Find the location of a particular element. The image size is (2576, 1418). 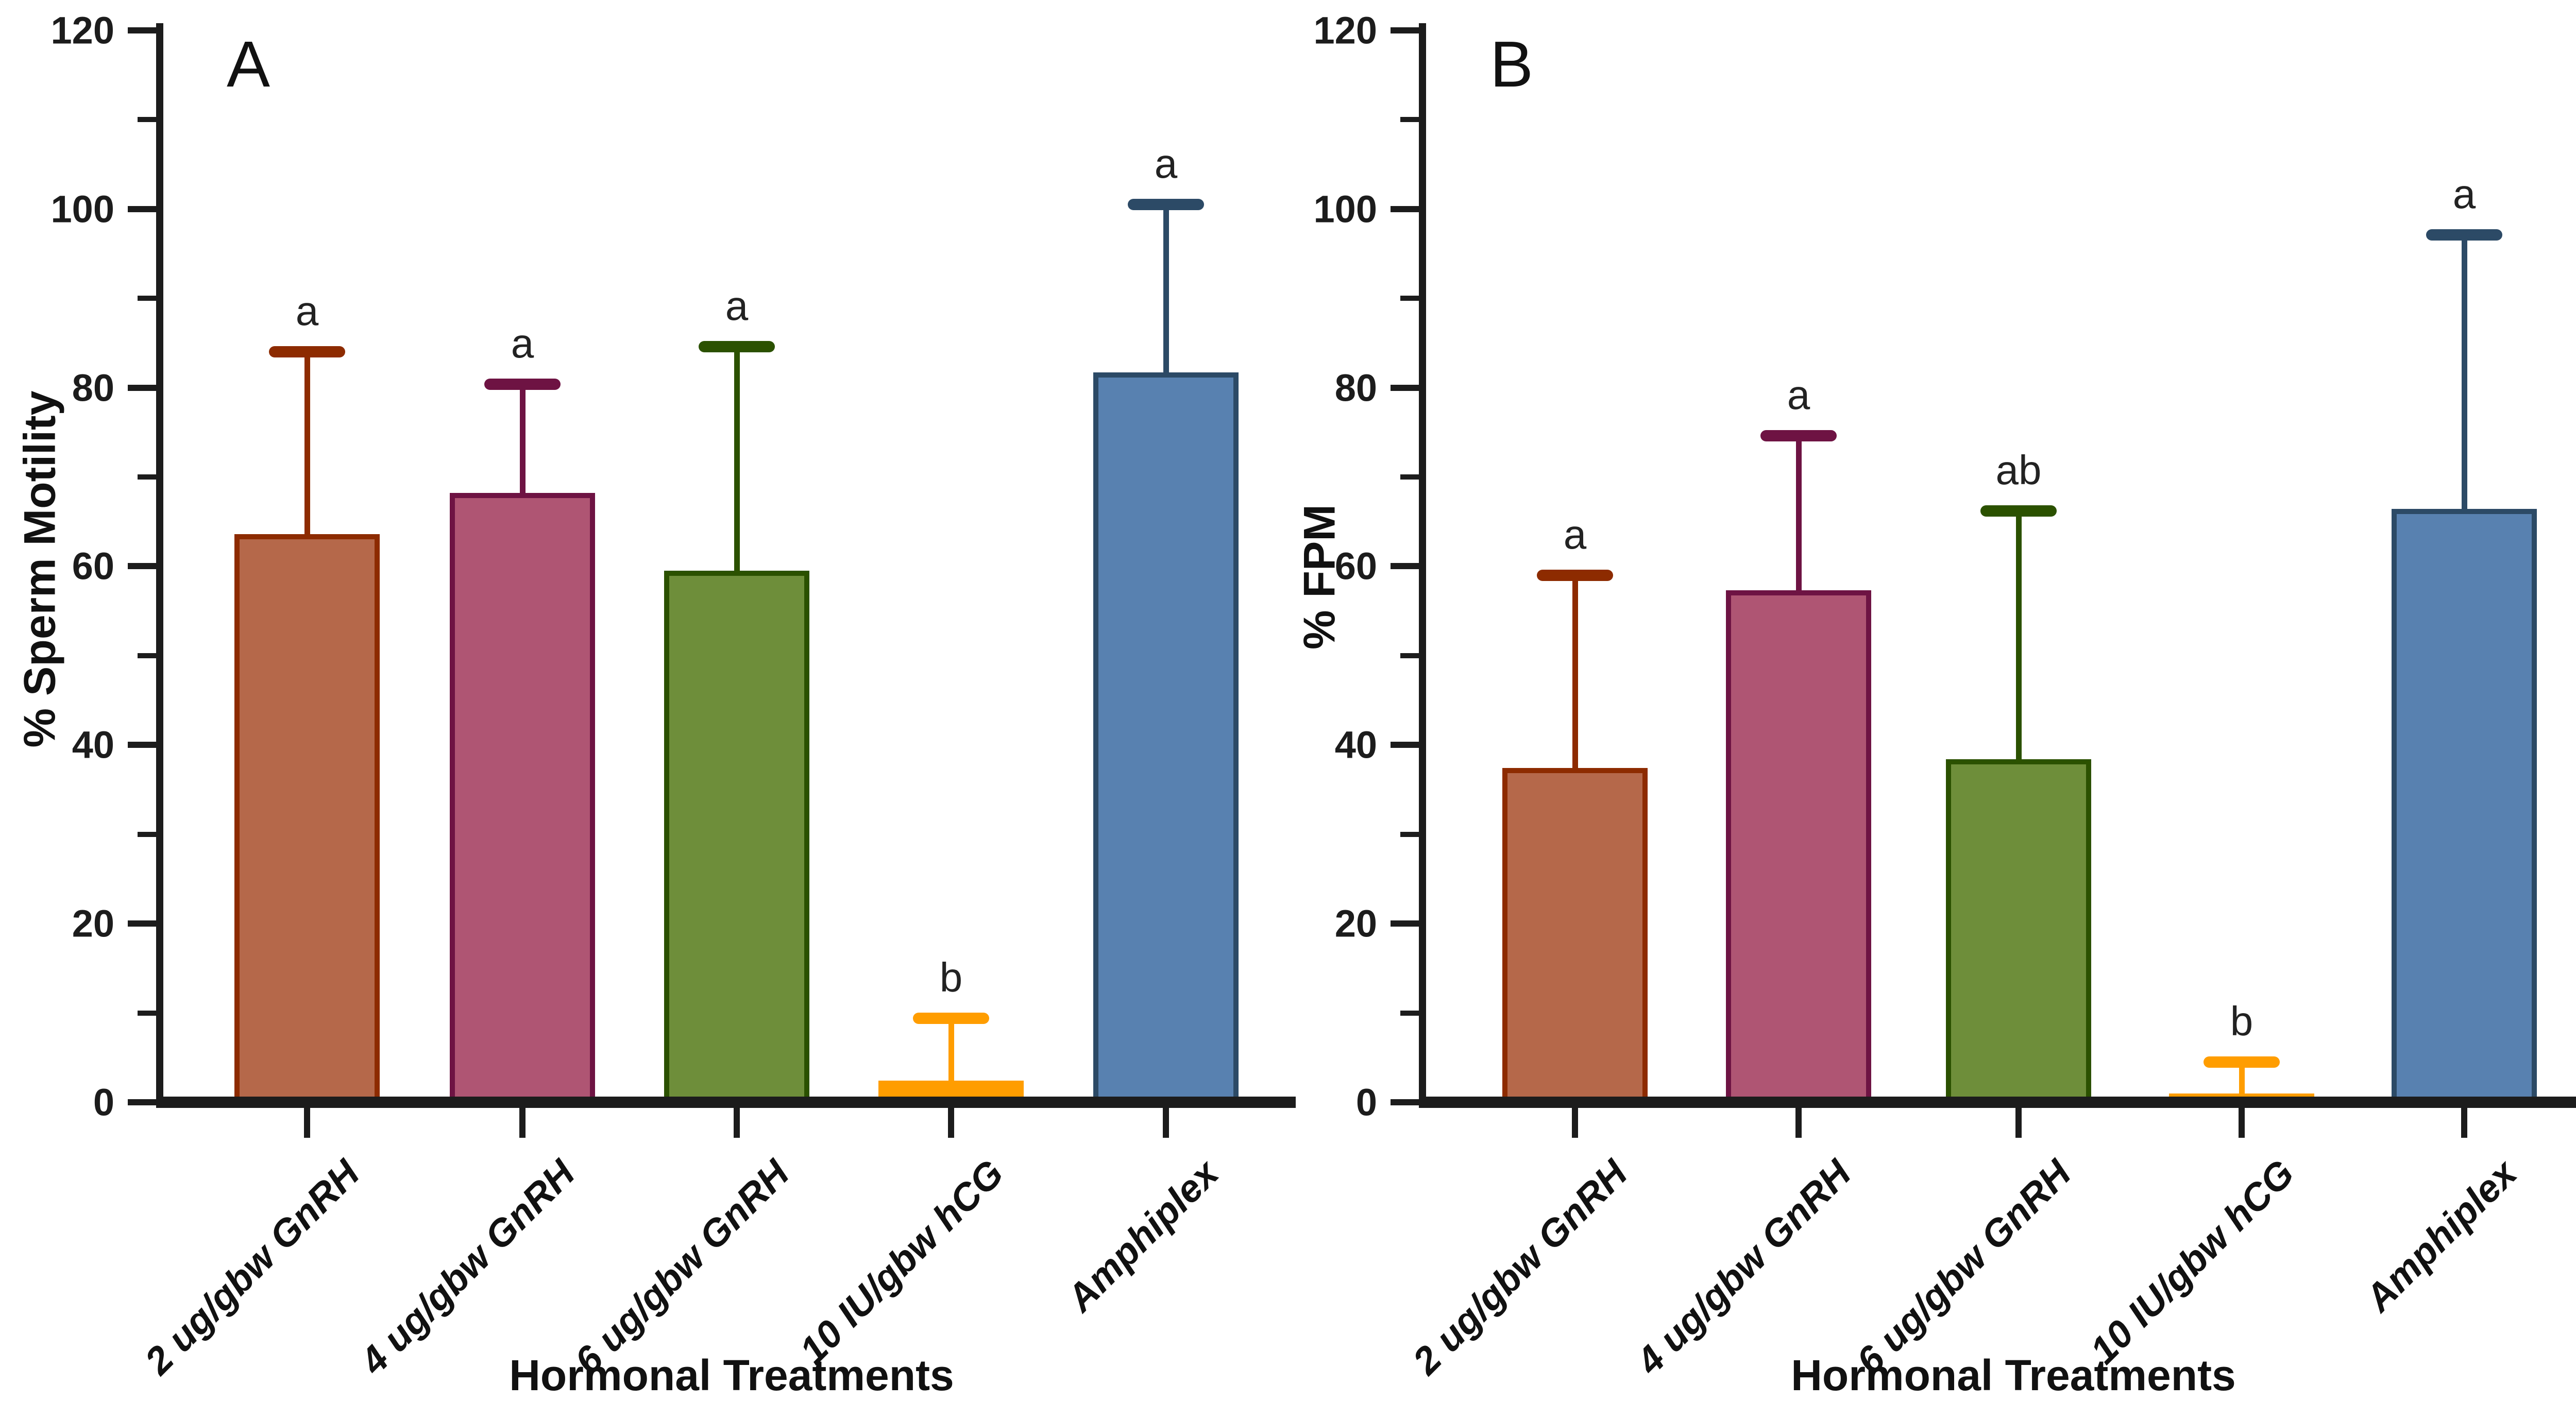

significance-letter: ab is located at coordinates (2019, 470).